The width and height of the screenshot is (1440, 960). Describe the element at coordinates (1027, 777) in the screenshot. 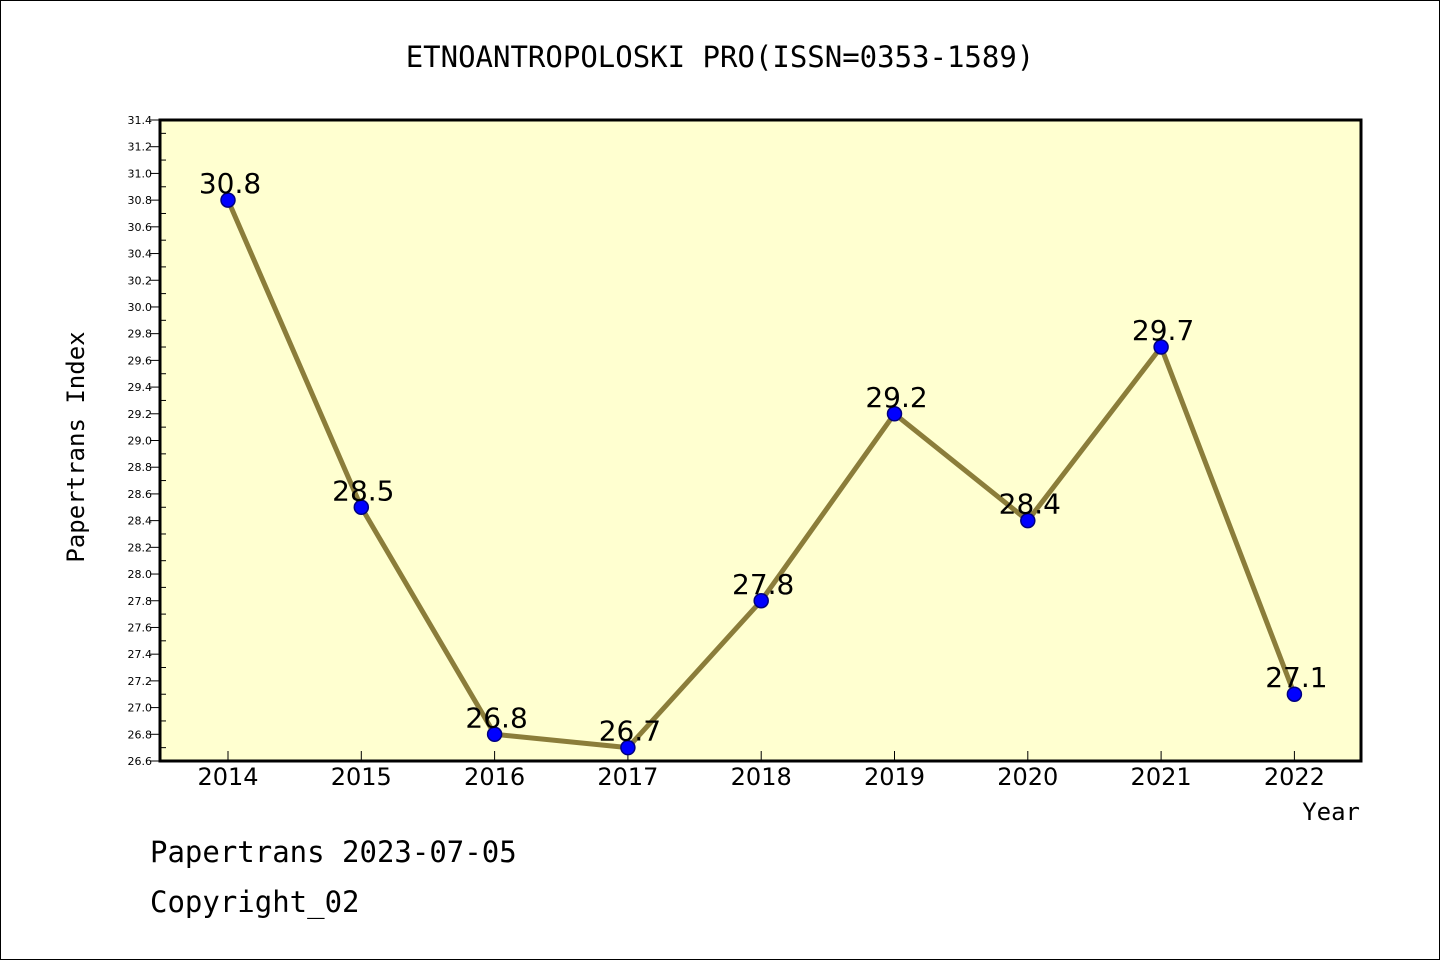

I see `x-tick-label: 2020` at that location.